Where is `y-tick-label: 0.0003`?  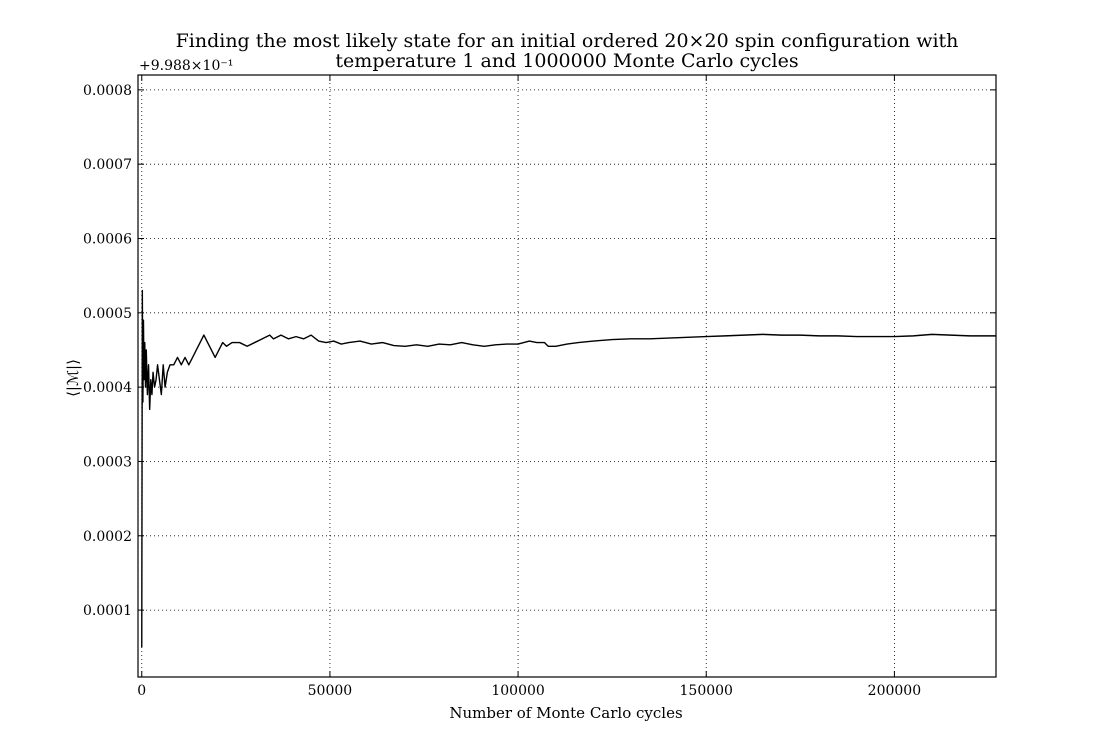
y-tick-label: 0.0003 is located at coordinates (107, 462).